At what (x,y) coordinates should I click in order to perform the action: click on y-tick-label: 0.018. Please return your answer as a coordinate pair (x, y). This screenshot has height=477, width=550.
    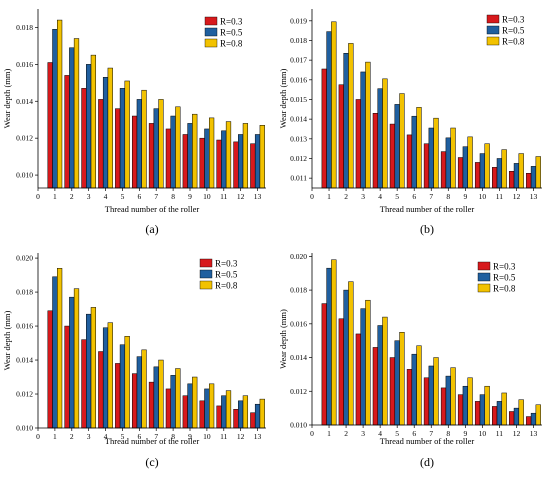
    Looking at the image, I should click on (24, 292).